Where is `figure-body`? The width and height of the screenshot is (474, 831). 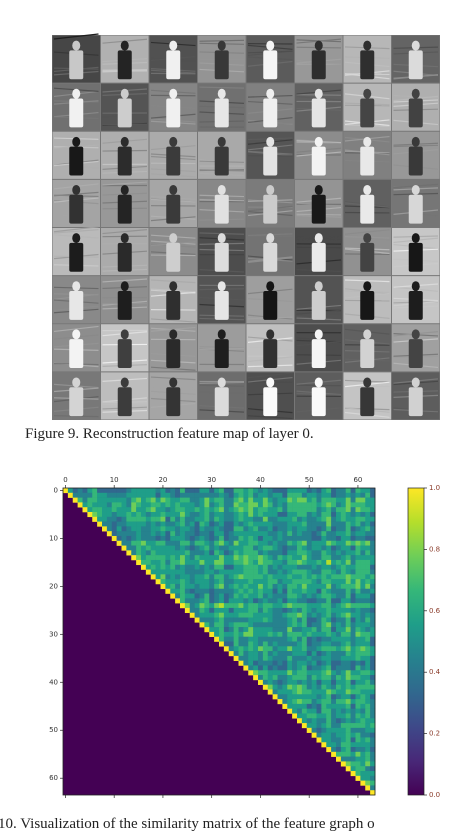
figure-body is located at coordinates (318, 402).